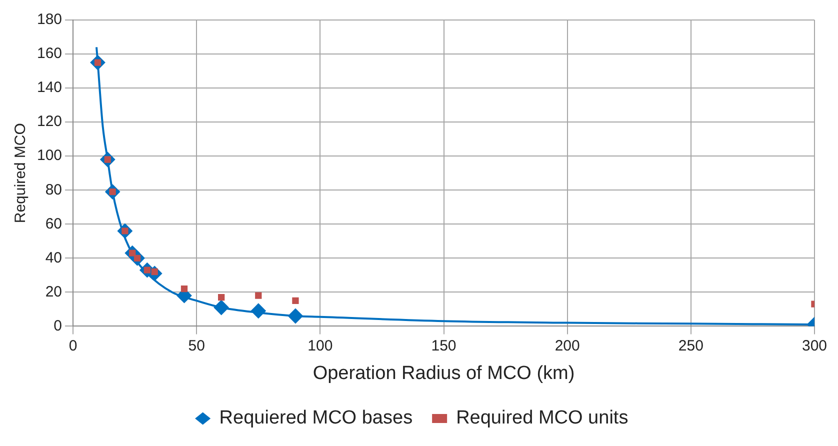 This screenshot has width=838, height=446. I want to click on y-tick-label: 120, so click(49, 121).